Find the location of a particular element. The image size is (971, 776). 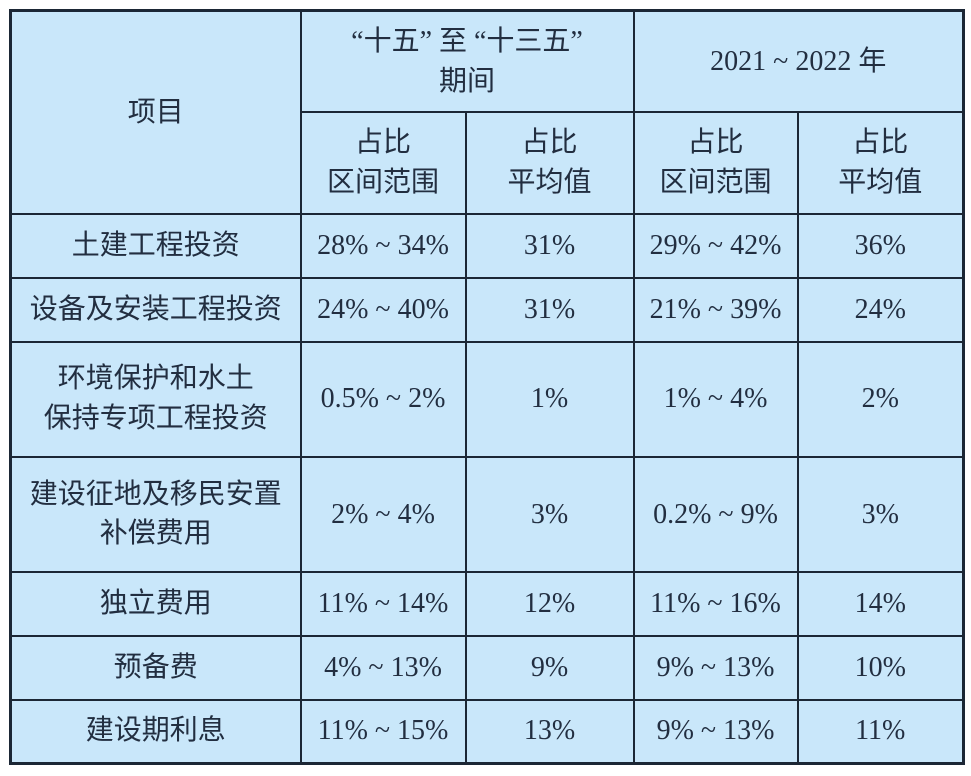

period2-range-value-cell: 0.2% ~ 9% is located at coordinates (715, 514).